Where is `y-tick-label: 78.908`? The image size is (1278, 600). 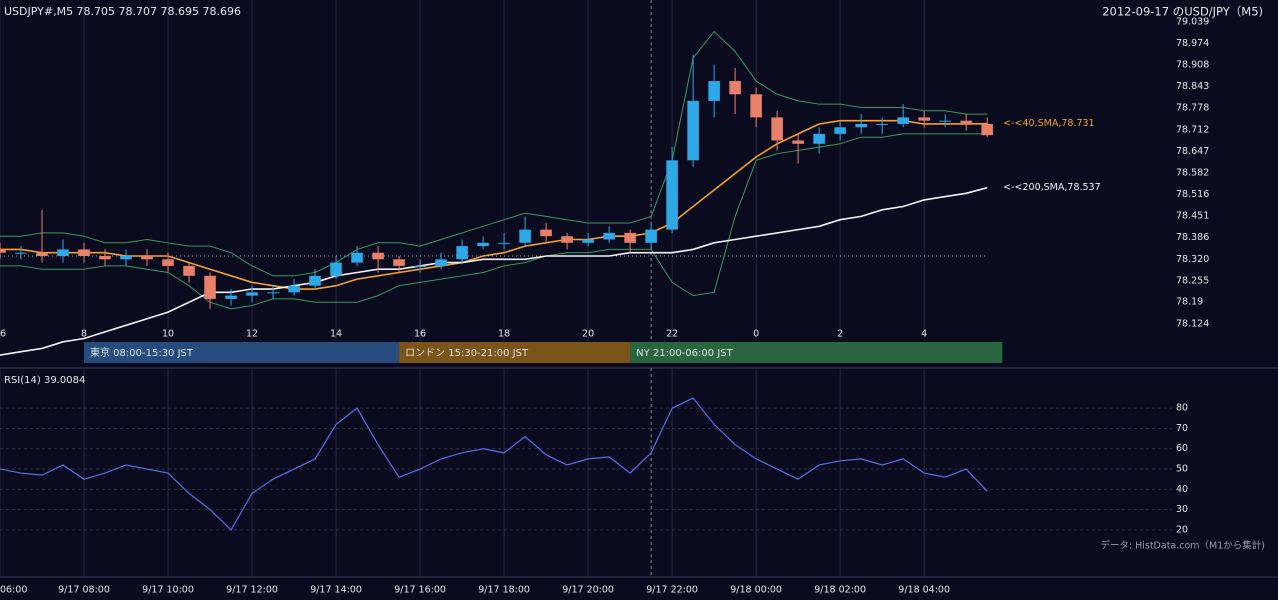 y-tick-label: 78.908 is located at coordinates (1192, 65).